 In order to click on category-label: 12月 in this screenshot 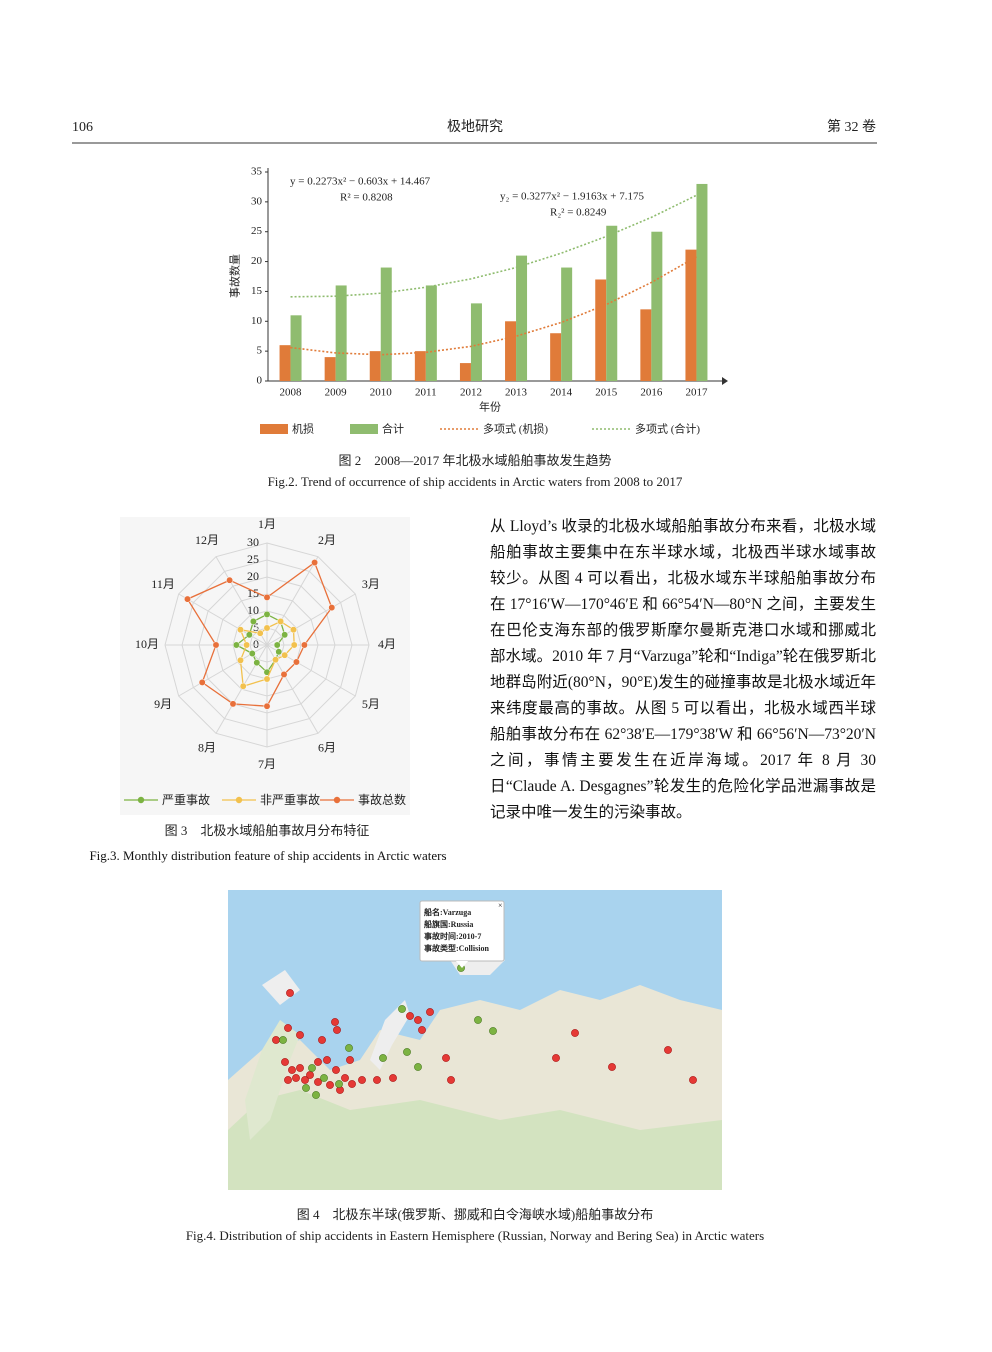, I will do `click(207, 540)`.